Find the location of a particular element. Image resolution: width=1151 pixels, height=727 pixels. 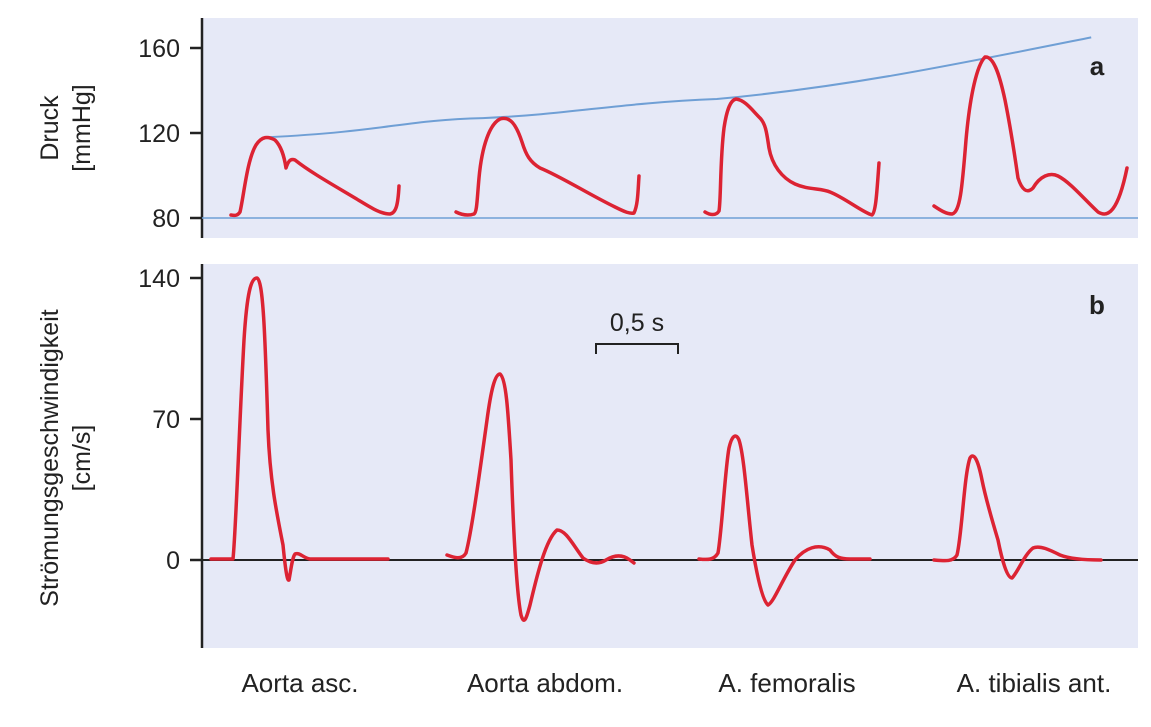

panel-b-label: b is located at coordinates (1097, 305).